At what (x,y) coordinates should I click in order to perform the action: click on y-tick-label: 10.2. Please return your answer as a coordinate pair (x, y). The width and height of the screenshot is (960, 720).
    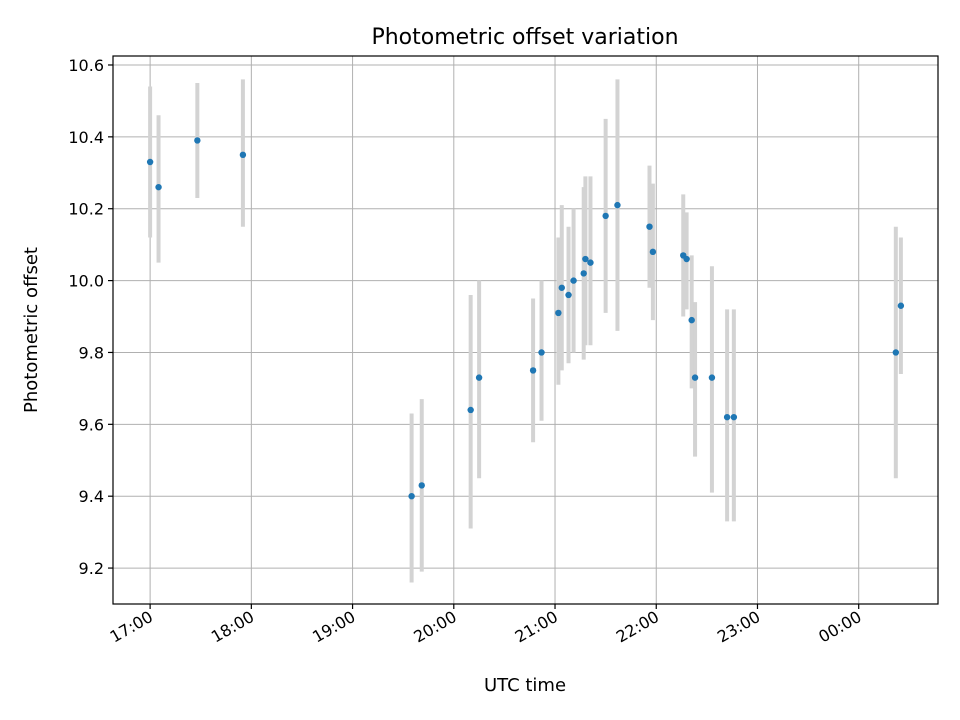
    Looking at the image, I should click on (86, 209).